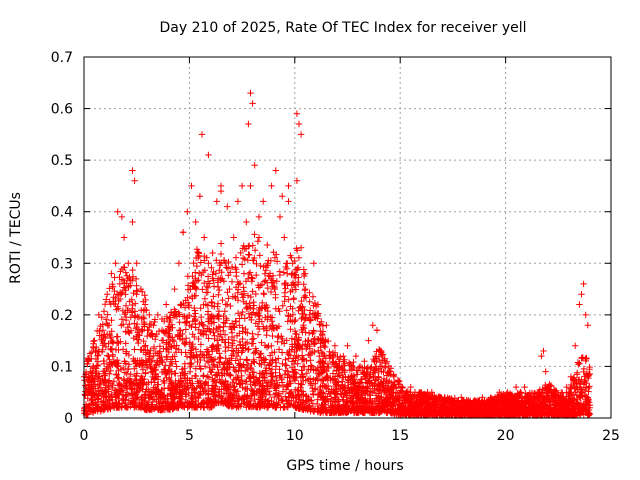 The height and width of the screenshot is (480, 640). I want to click on y-tick-label: 0.5, so click(62, 161).